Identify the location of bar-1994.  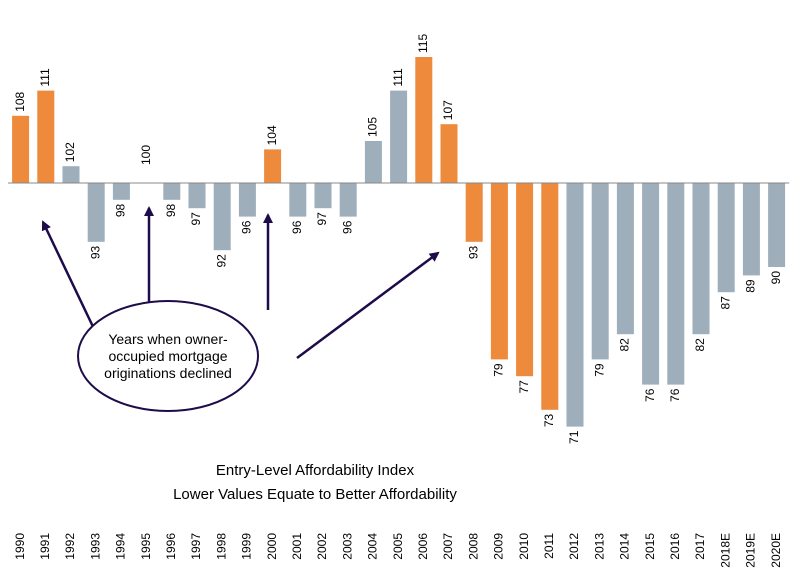
(121, 191).